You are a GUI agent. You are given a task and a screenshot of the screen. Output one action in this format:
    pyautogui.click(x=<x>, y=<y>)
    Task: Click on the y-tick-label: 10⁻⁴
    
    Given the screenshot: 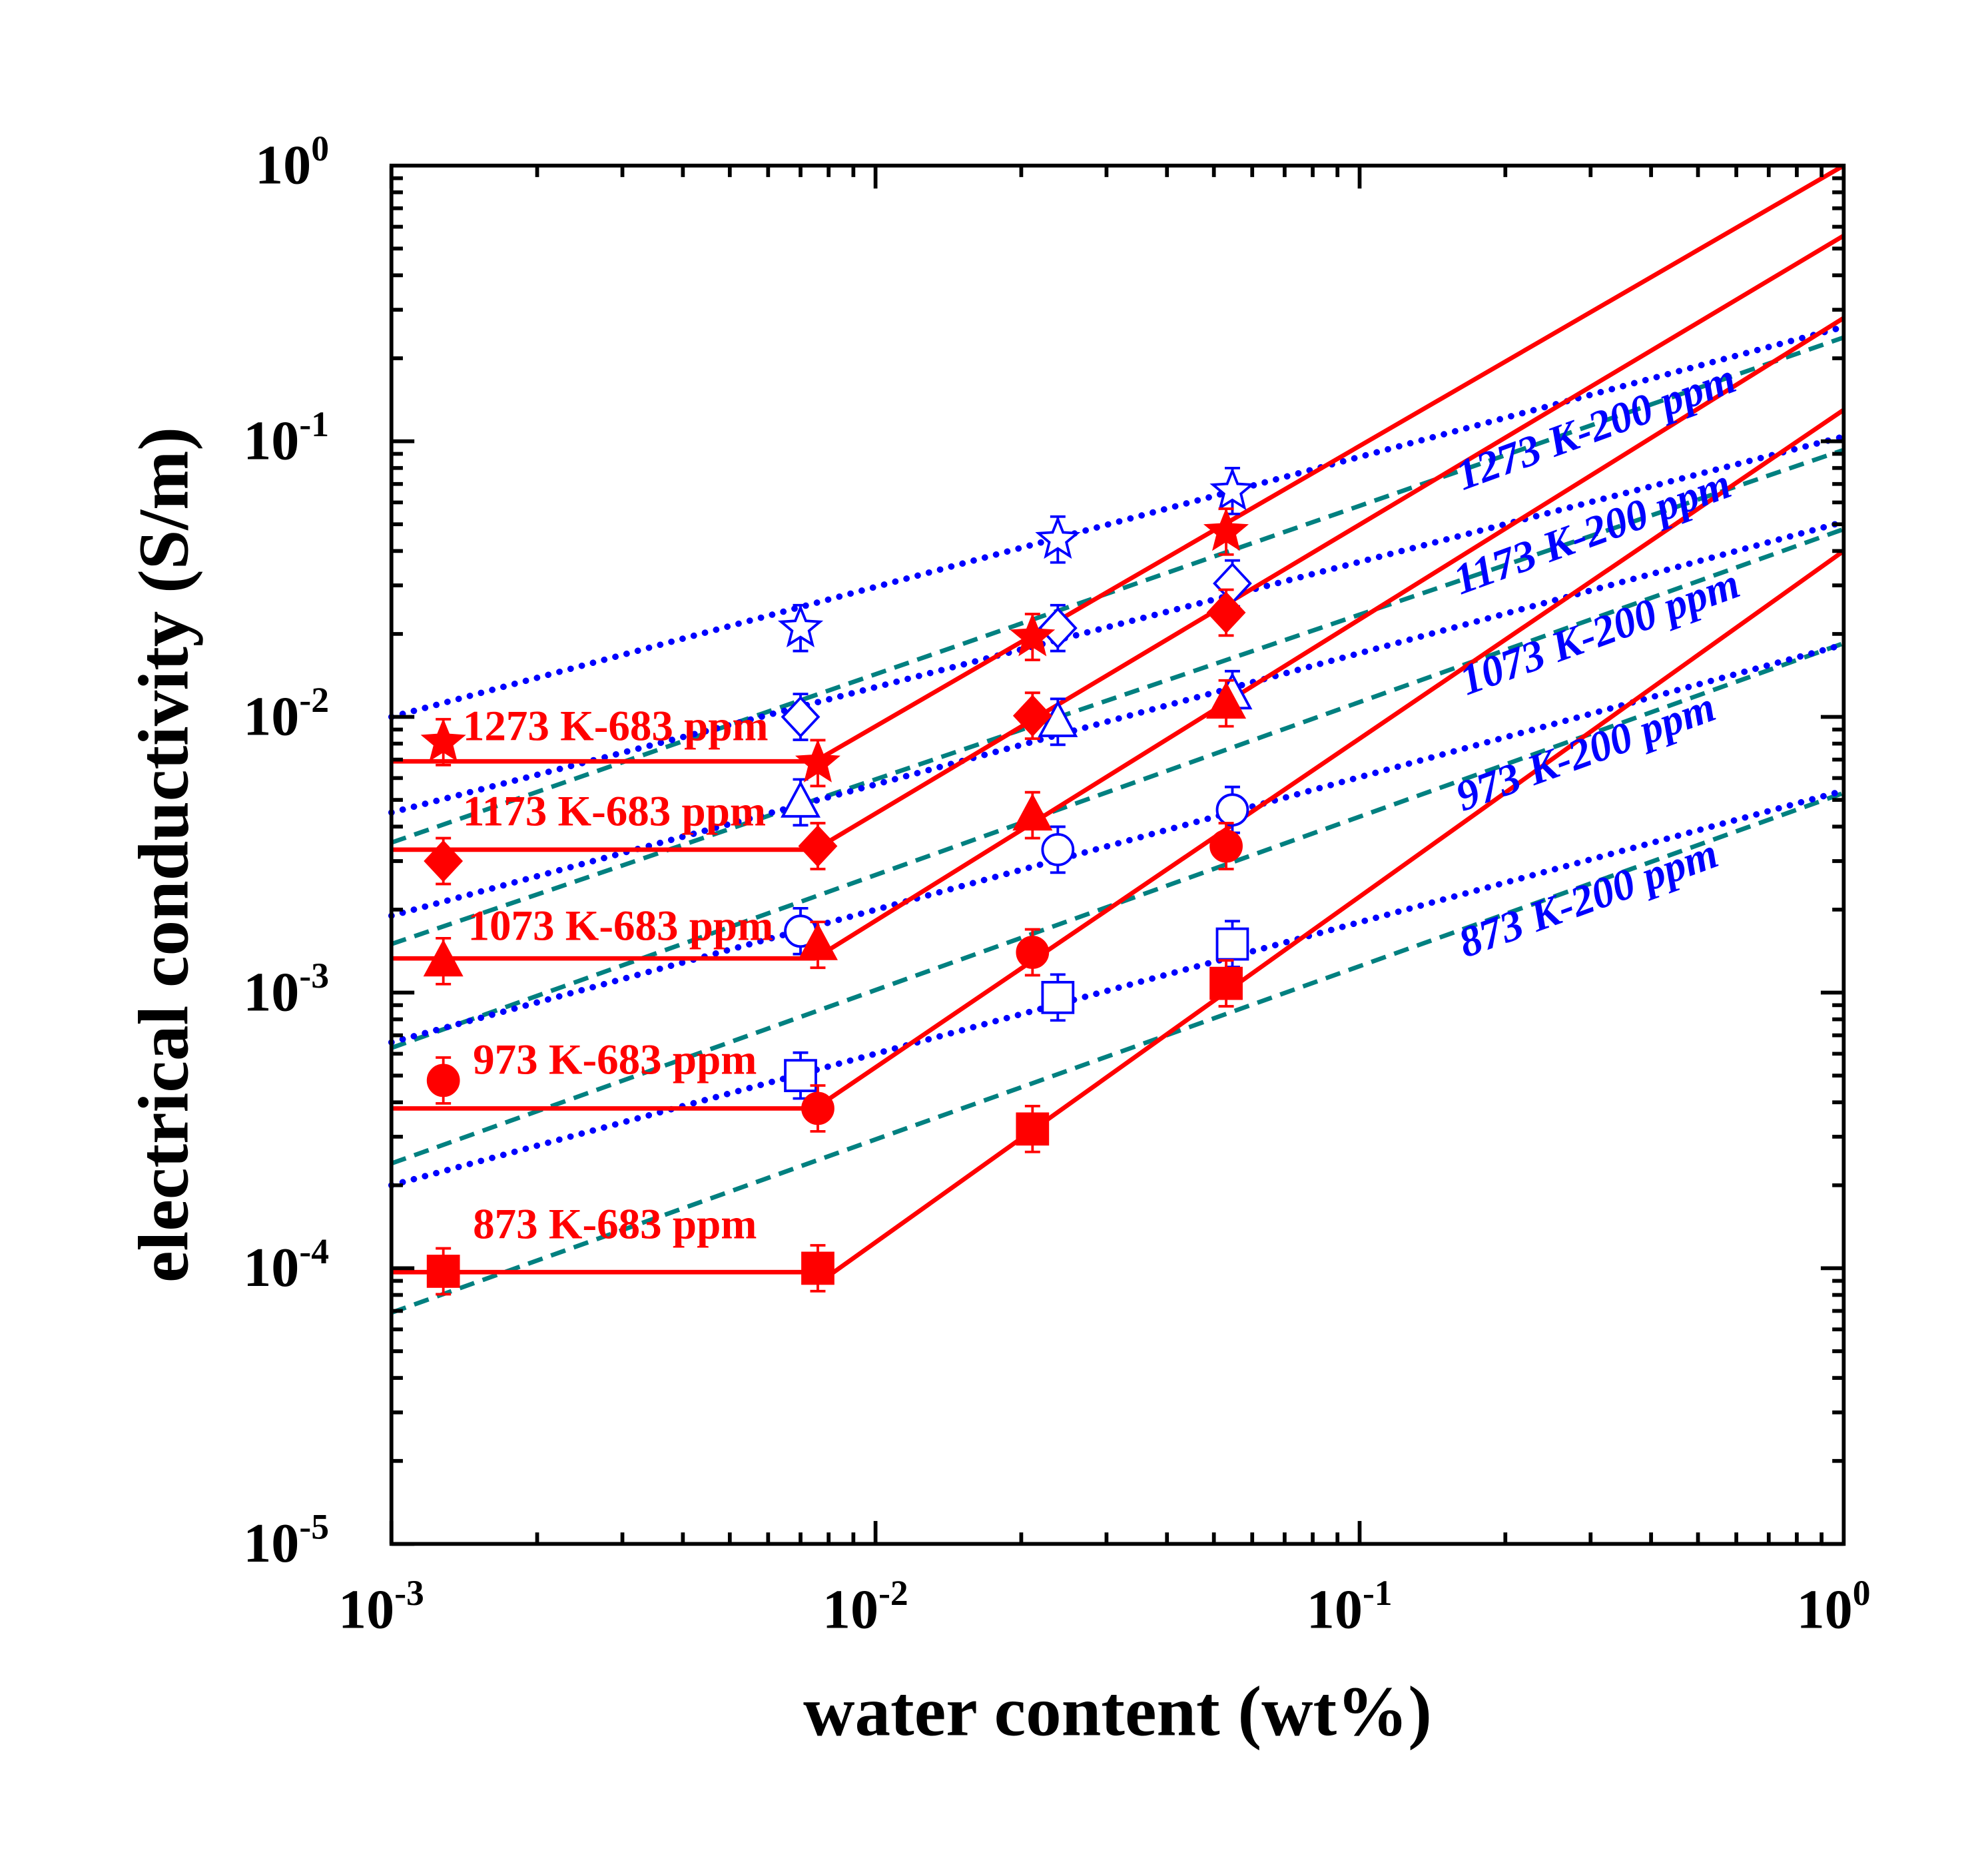 What is the action you would take?
    pyautogui.click(x=286, y=1265)
    